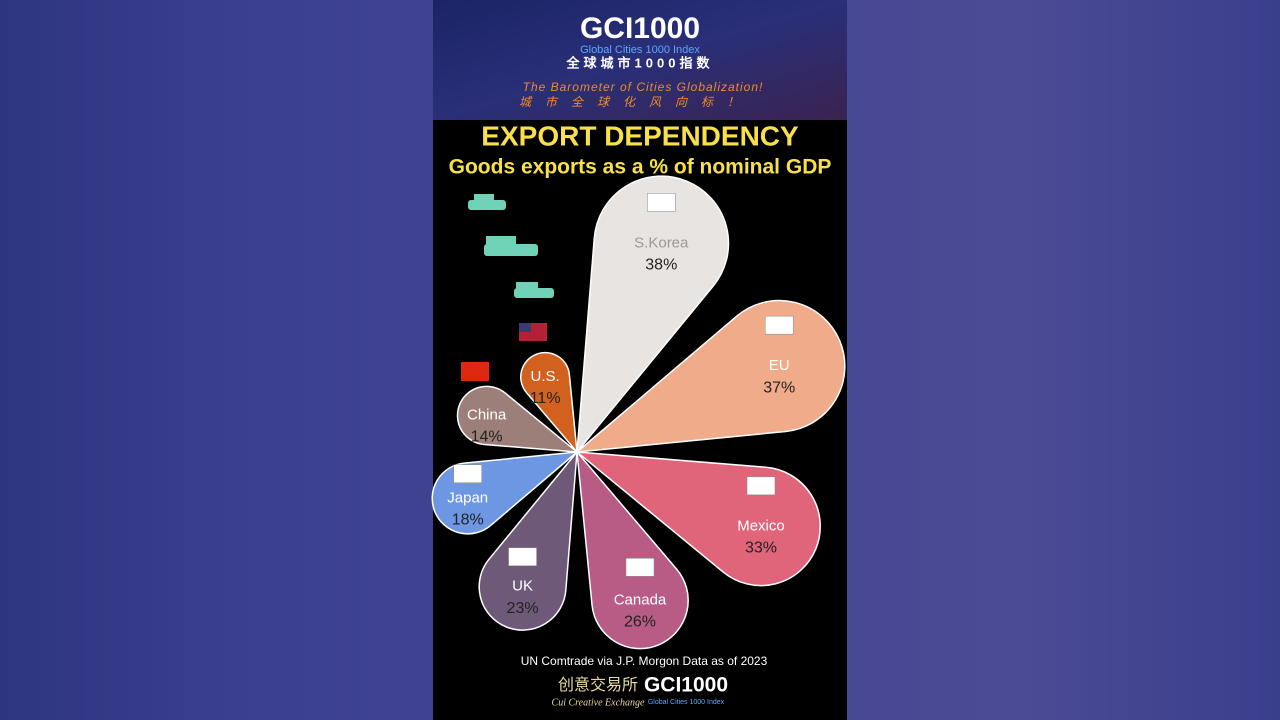 This screenshot has height=720, width=1280. What do you see at coordinates (643, 87) in the screenshot?
I see `slogan: The Barometer of Cities Globalization!` at bounding box center [643, 87].